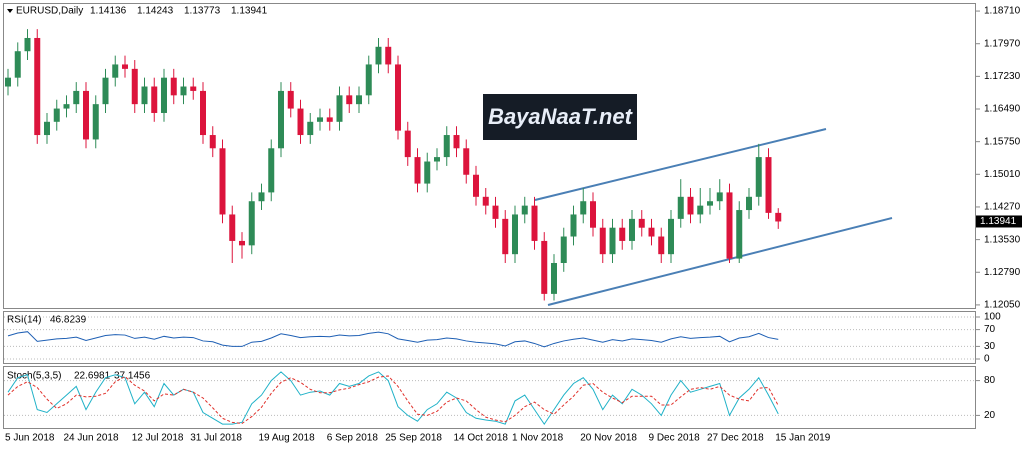  What do you see at coordinates (1002, 272) in the screenshot?
I see `y-tick-label: 1.12790` at bounding box center [1002, 272].